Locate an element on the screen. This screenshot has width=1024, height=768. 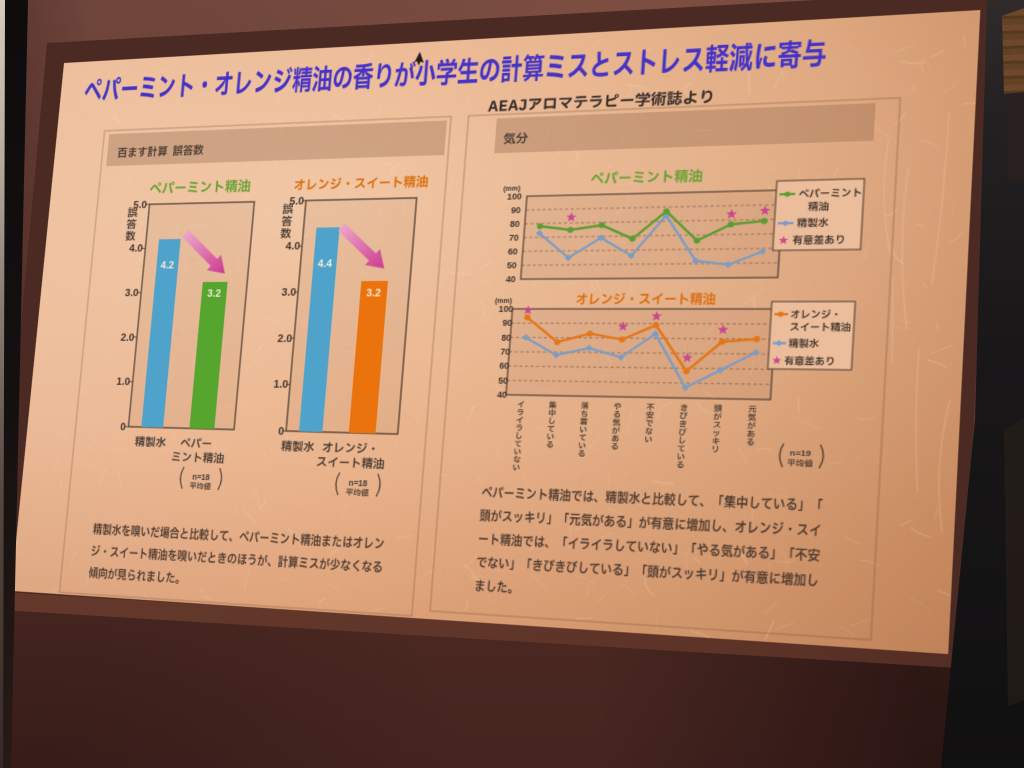
svg-text: n=19 is located at coordinates (800, 455).